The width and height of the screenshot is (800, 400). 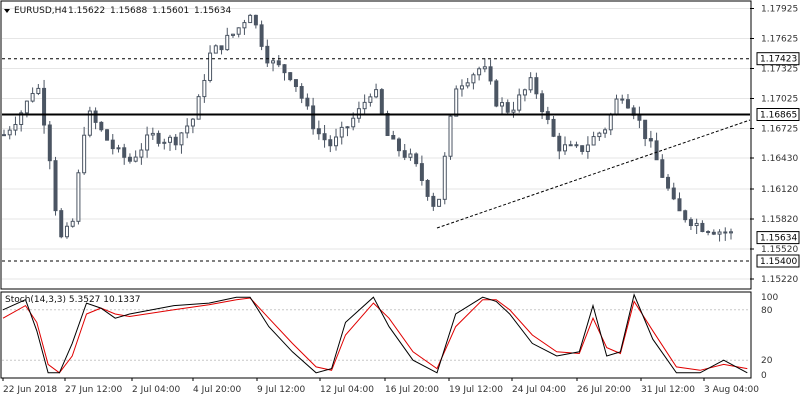 I want to click on trendline-group, so click(x=593, y=174).